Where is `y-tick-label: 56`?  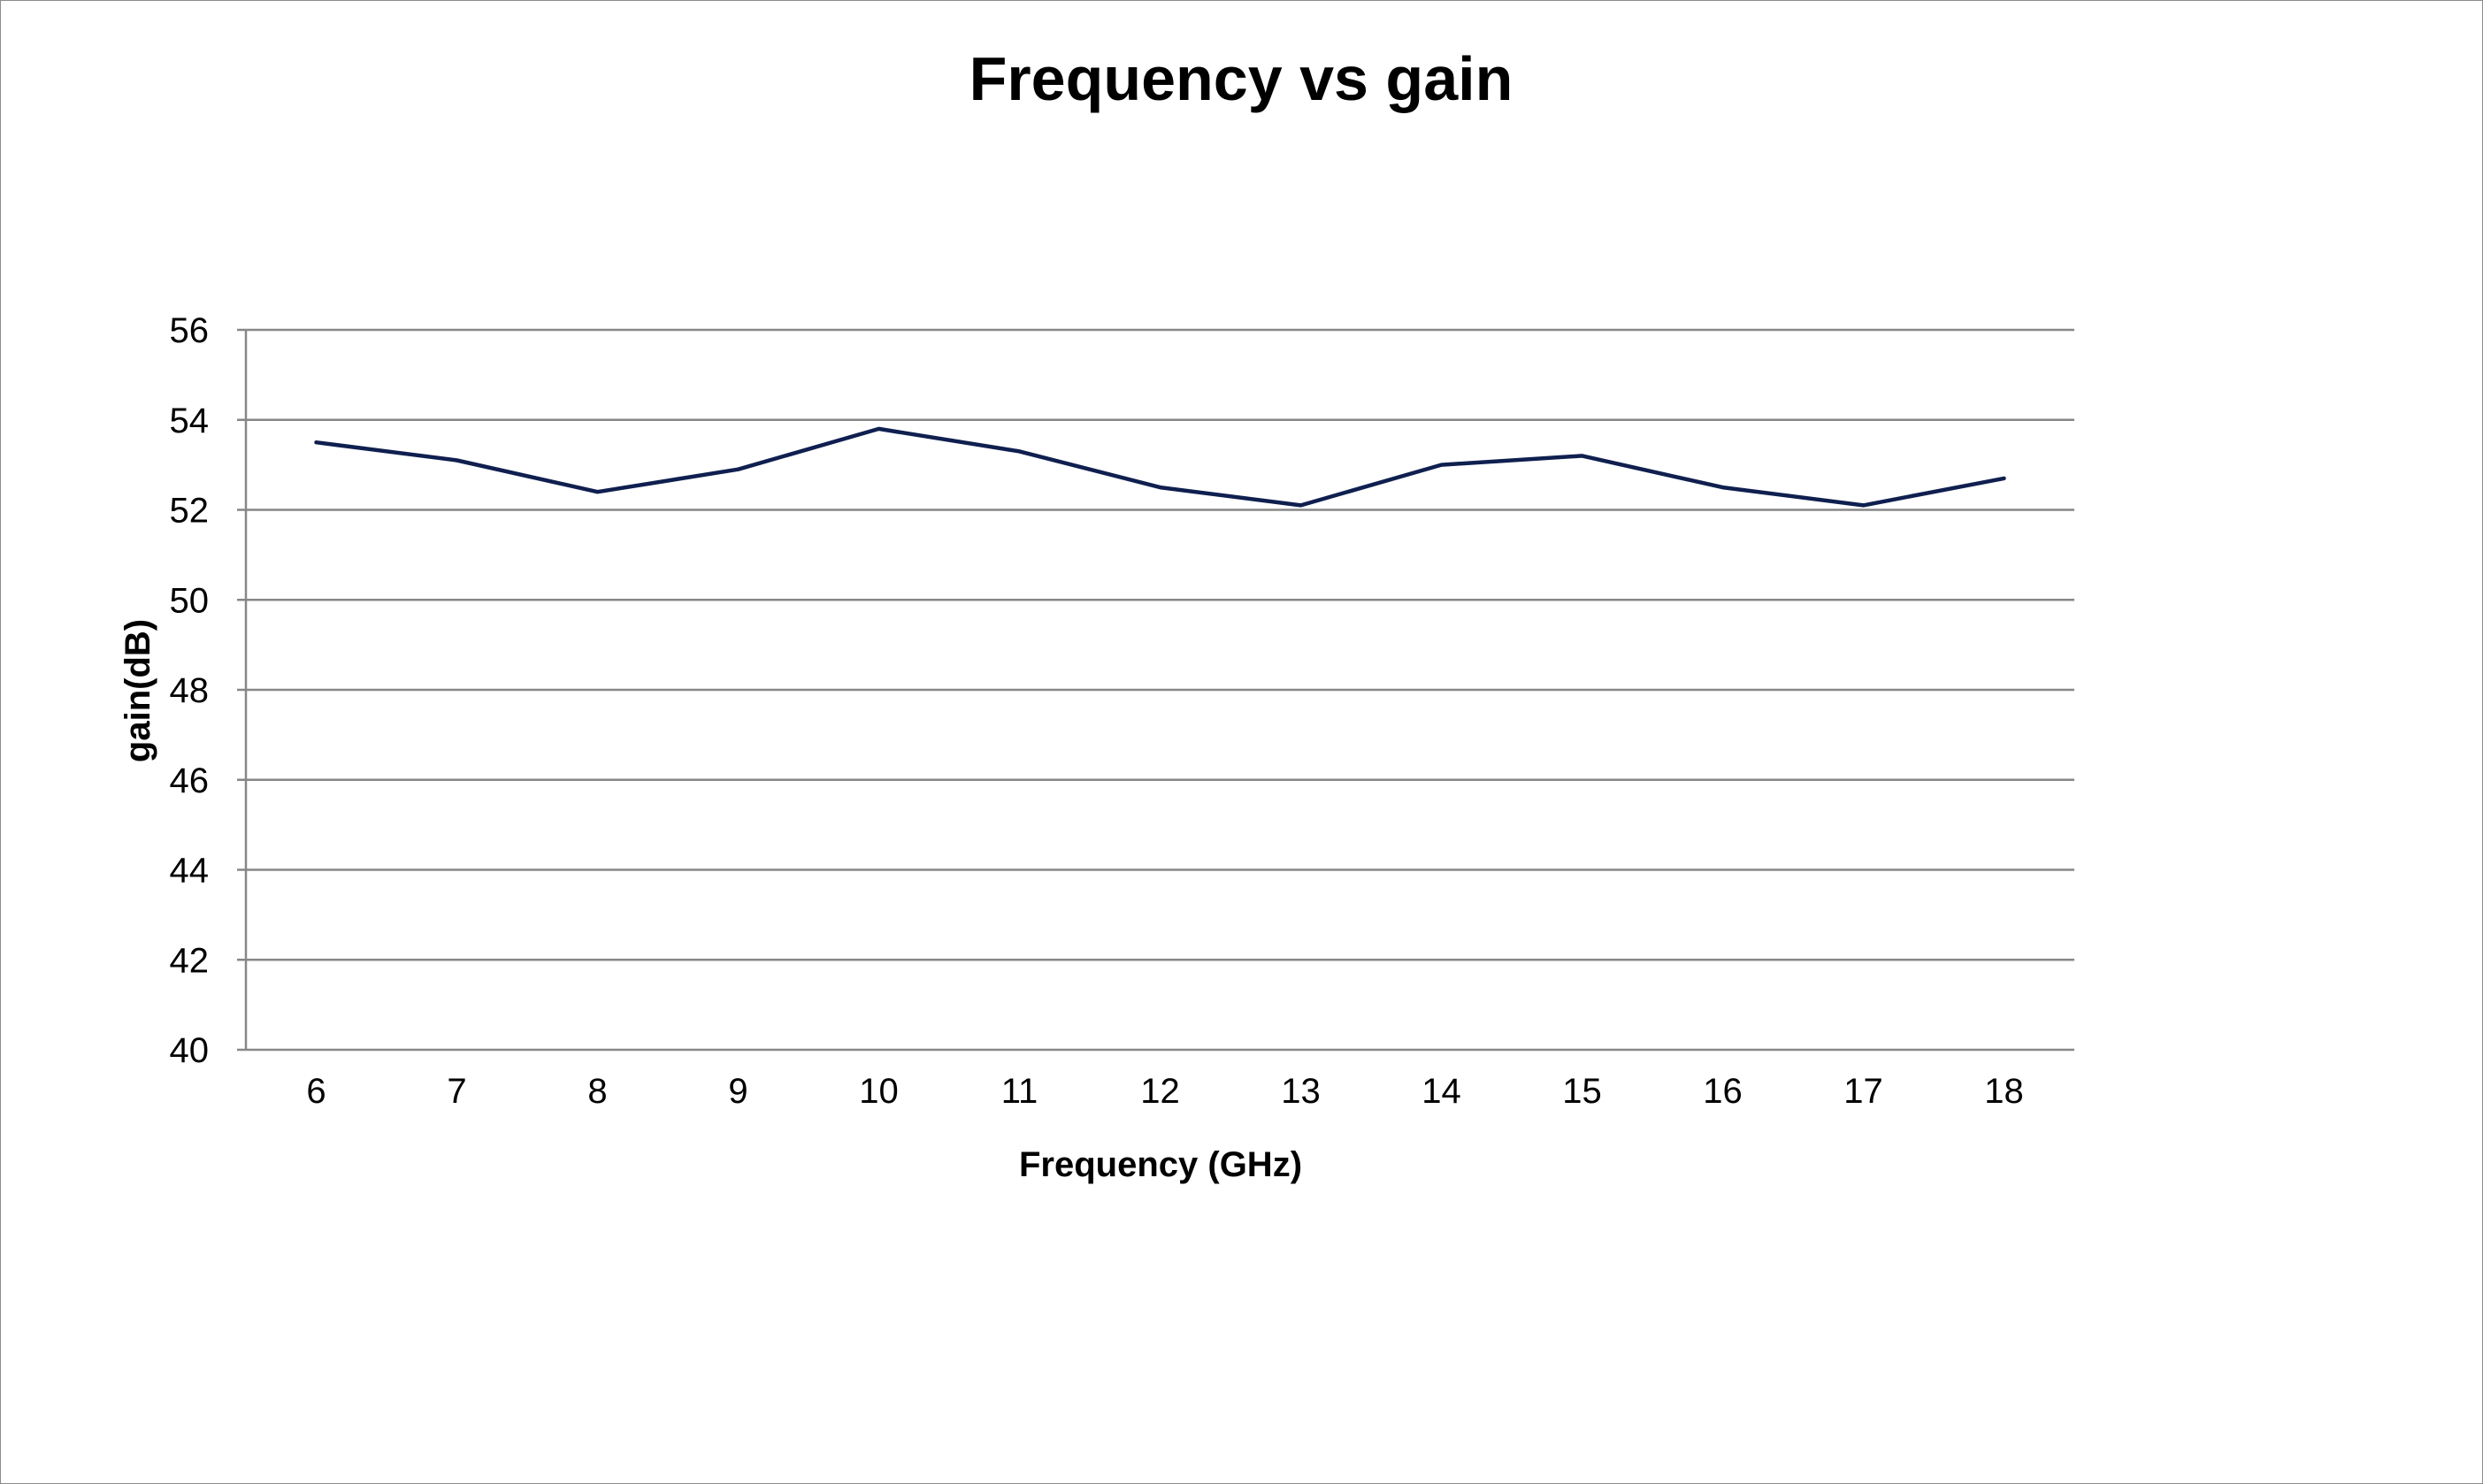
y-tick-label: 56 is located at coordinates (190, 330).